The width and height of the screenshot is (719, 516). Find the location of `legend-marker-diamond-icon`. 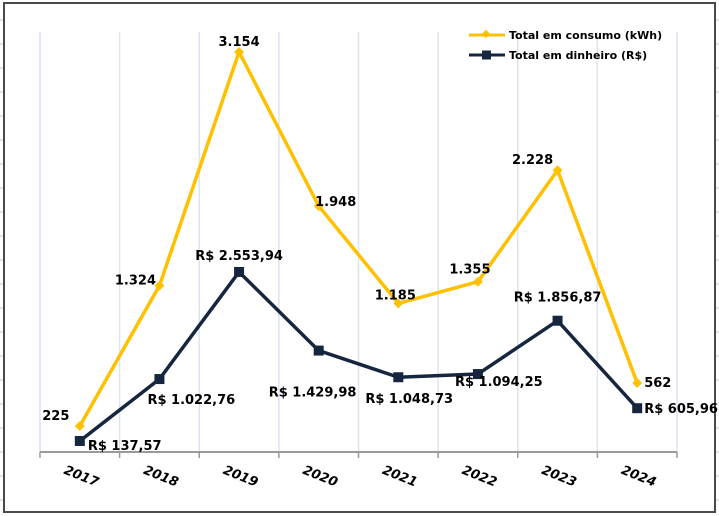

legend-marker-diamond-icon is located at coordinates (486, 34).